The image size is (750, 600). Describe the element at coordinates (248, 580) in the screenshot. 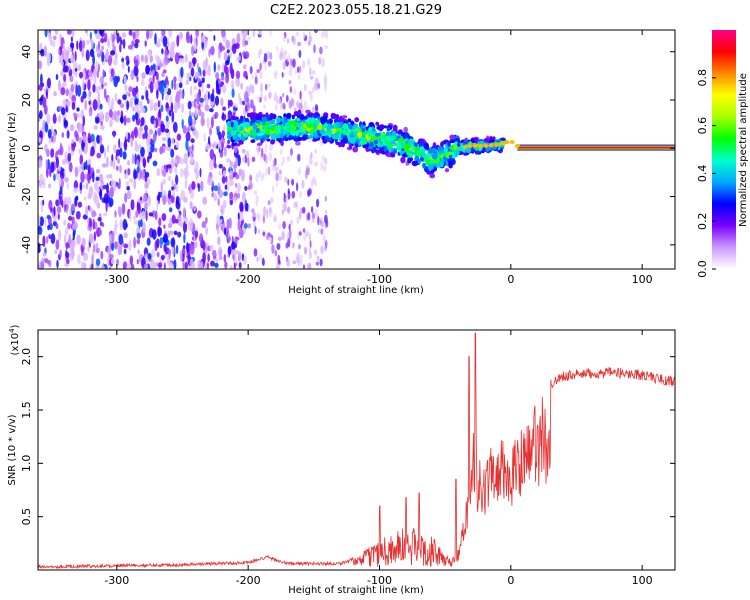

I see `x-tick-label: -200` at that location.